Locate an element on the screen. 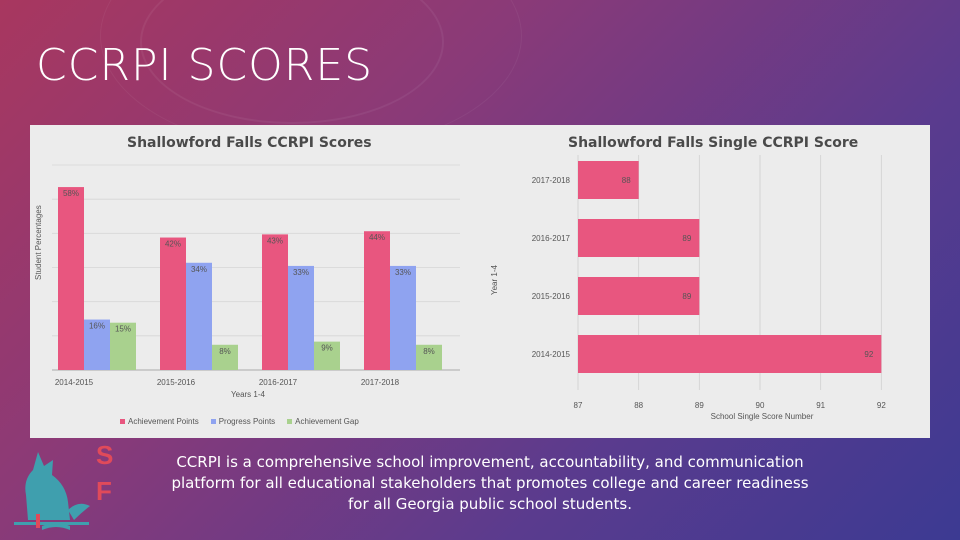 The width and height of the screenshot is (960, 540). x-tick-label: 91 is located at coordinates (820, 405).